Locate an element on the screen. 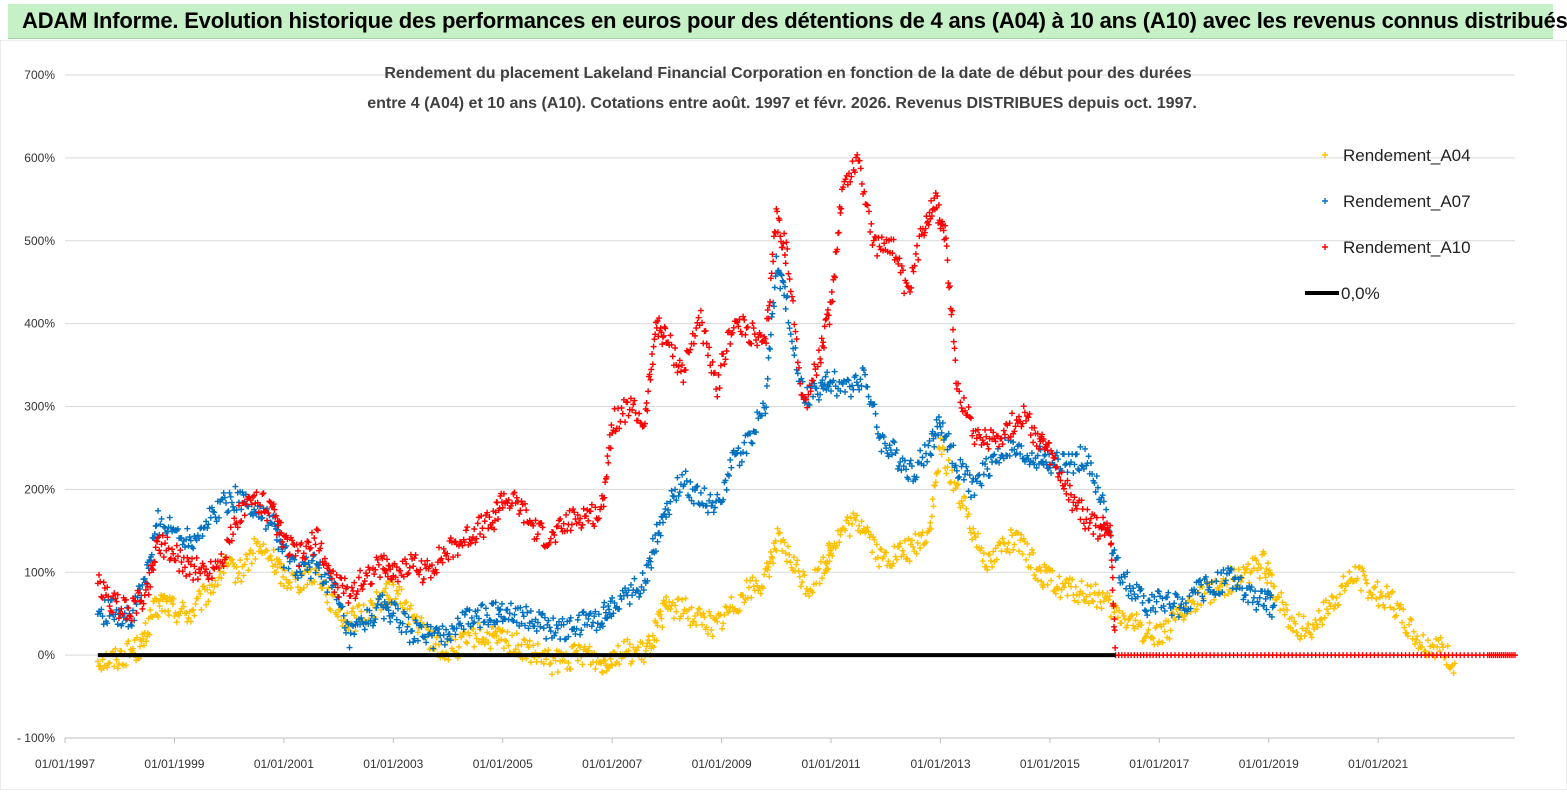 Image resolution: width=1567 pixels, height=795 pixels. x-tick-label: 01/01/2007 is located at coordinates (612, 764).